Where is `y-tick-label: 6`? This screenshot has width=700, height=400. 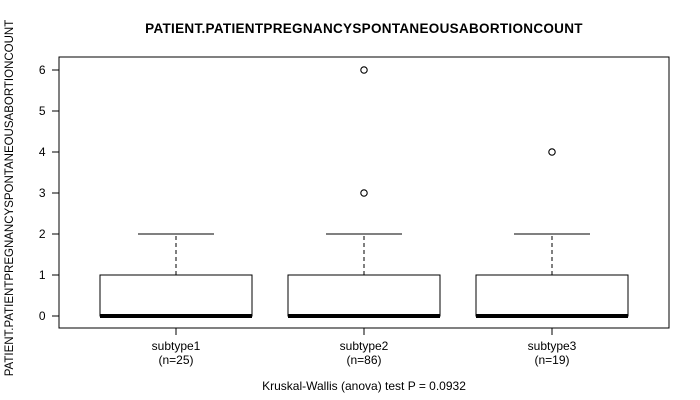
y-tick-label: 6 is located at coordinates (42, 70).